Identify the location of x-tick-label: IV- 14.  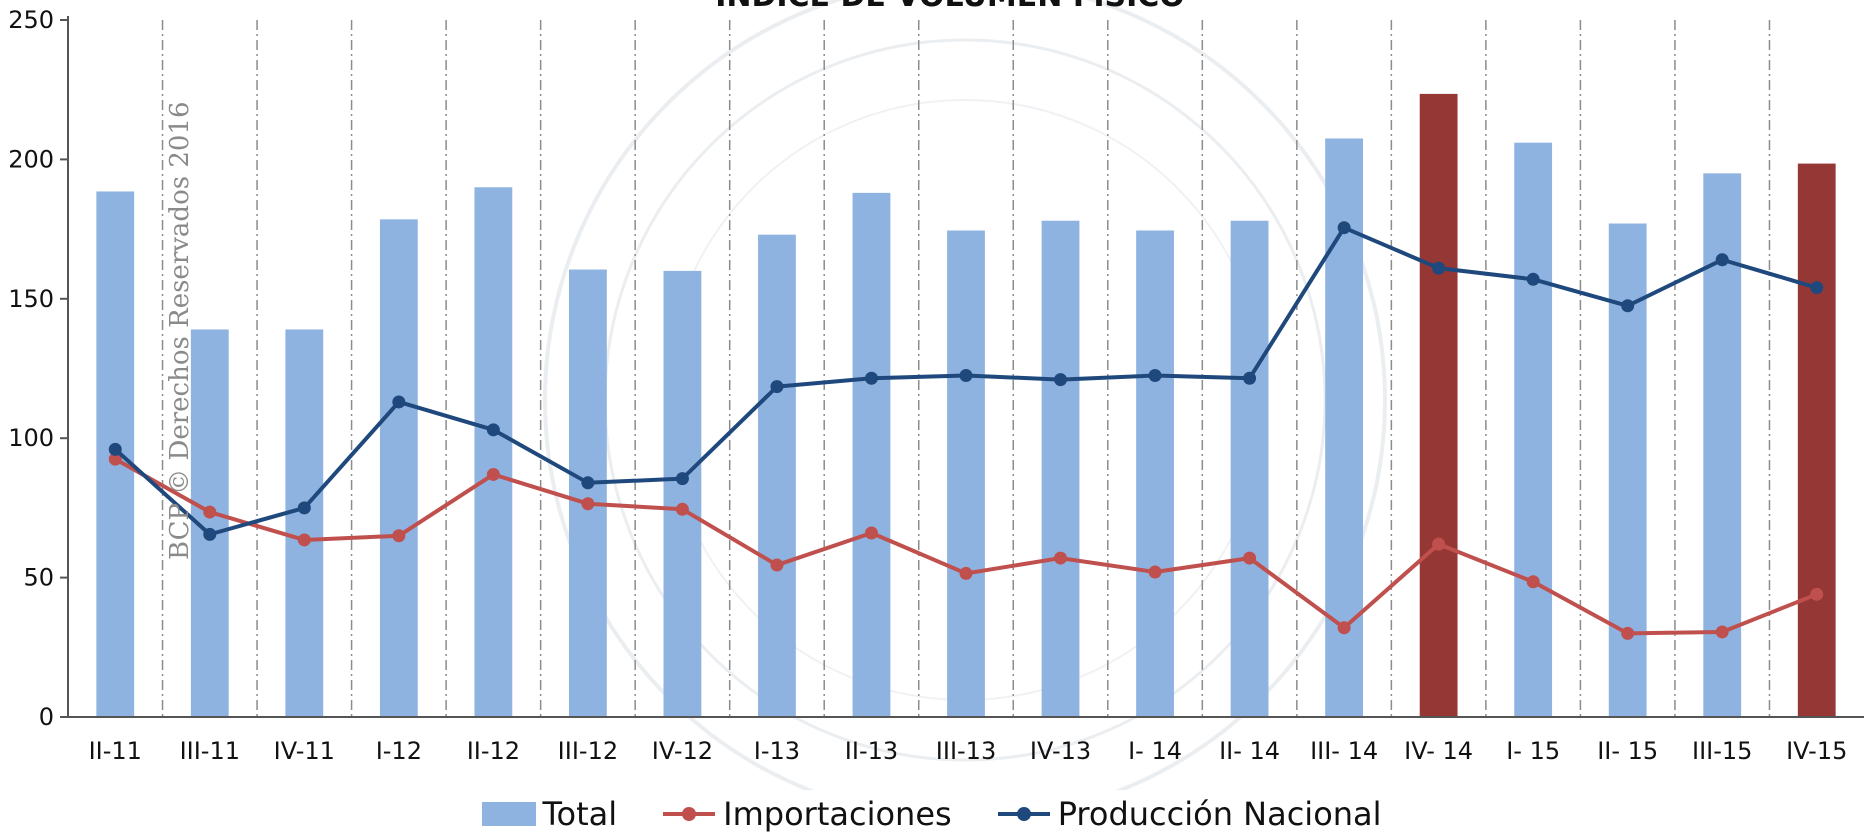
(1438, 751).